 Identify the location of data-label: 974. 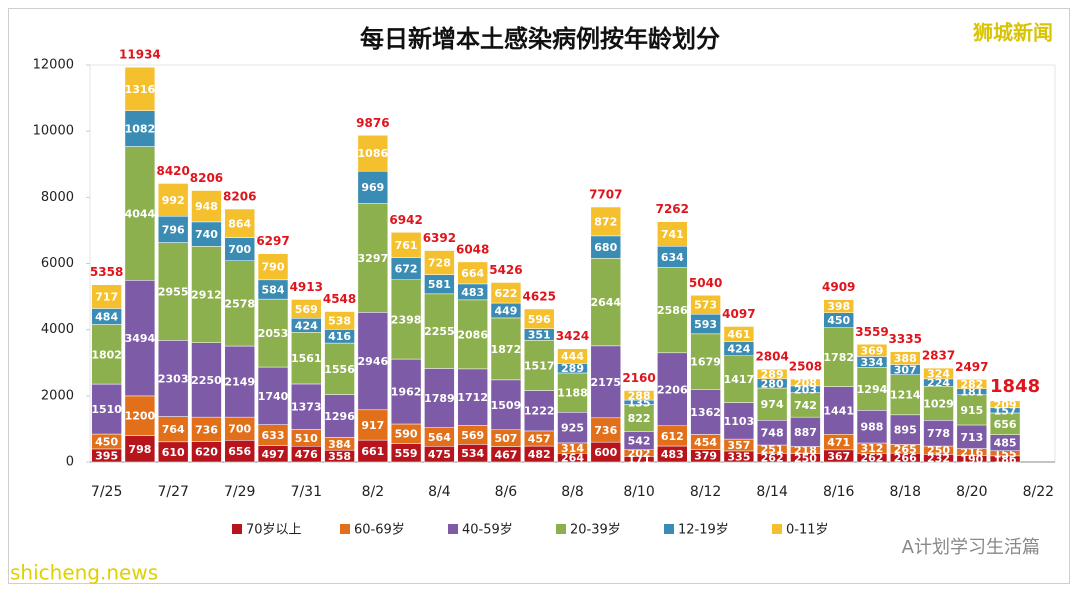
(772, 404).